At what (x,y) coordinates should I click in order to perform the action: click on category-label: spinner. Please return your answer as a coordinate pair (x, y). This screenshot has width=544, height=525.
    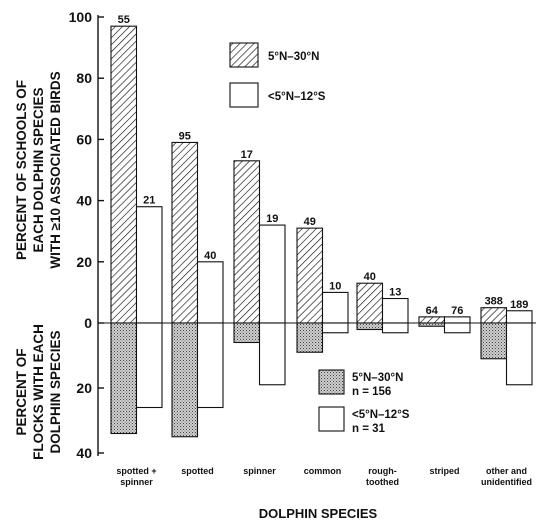
    Looking at the image, I should click on (259, 471).